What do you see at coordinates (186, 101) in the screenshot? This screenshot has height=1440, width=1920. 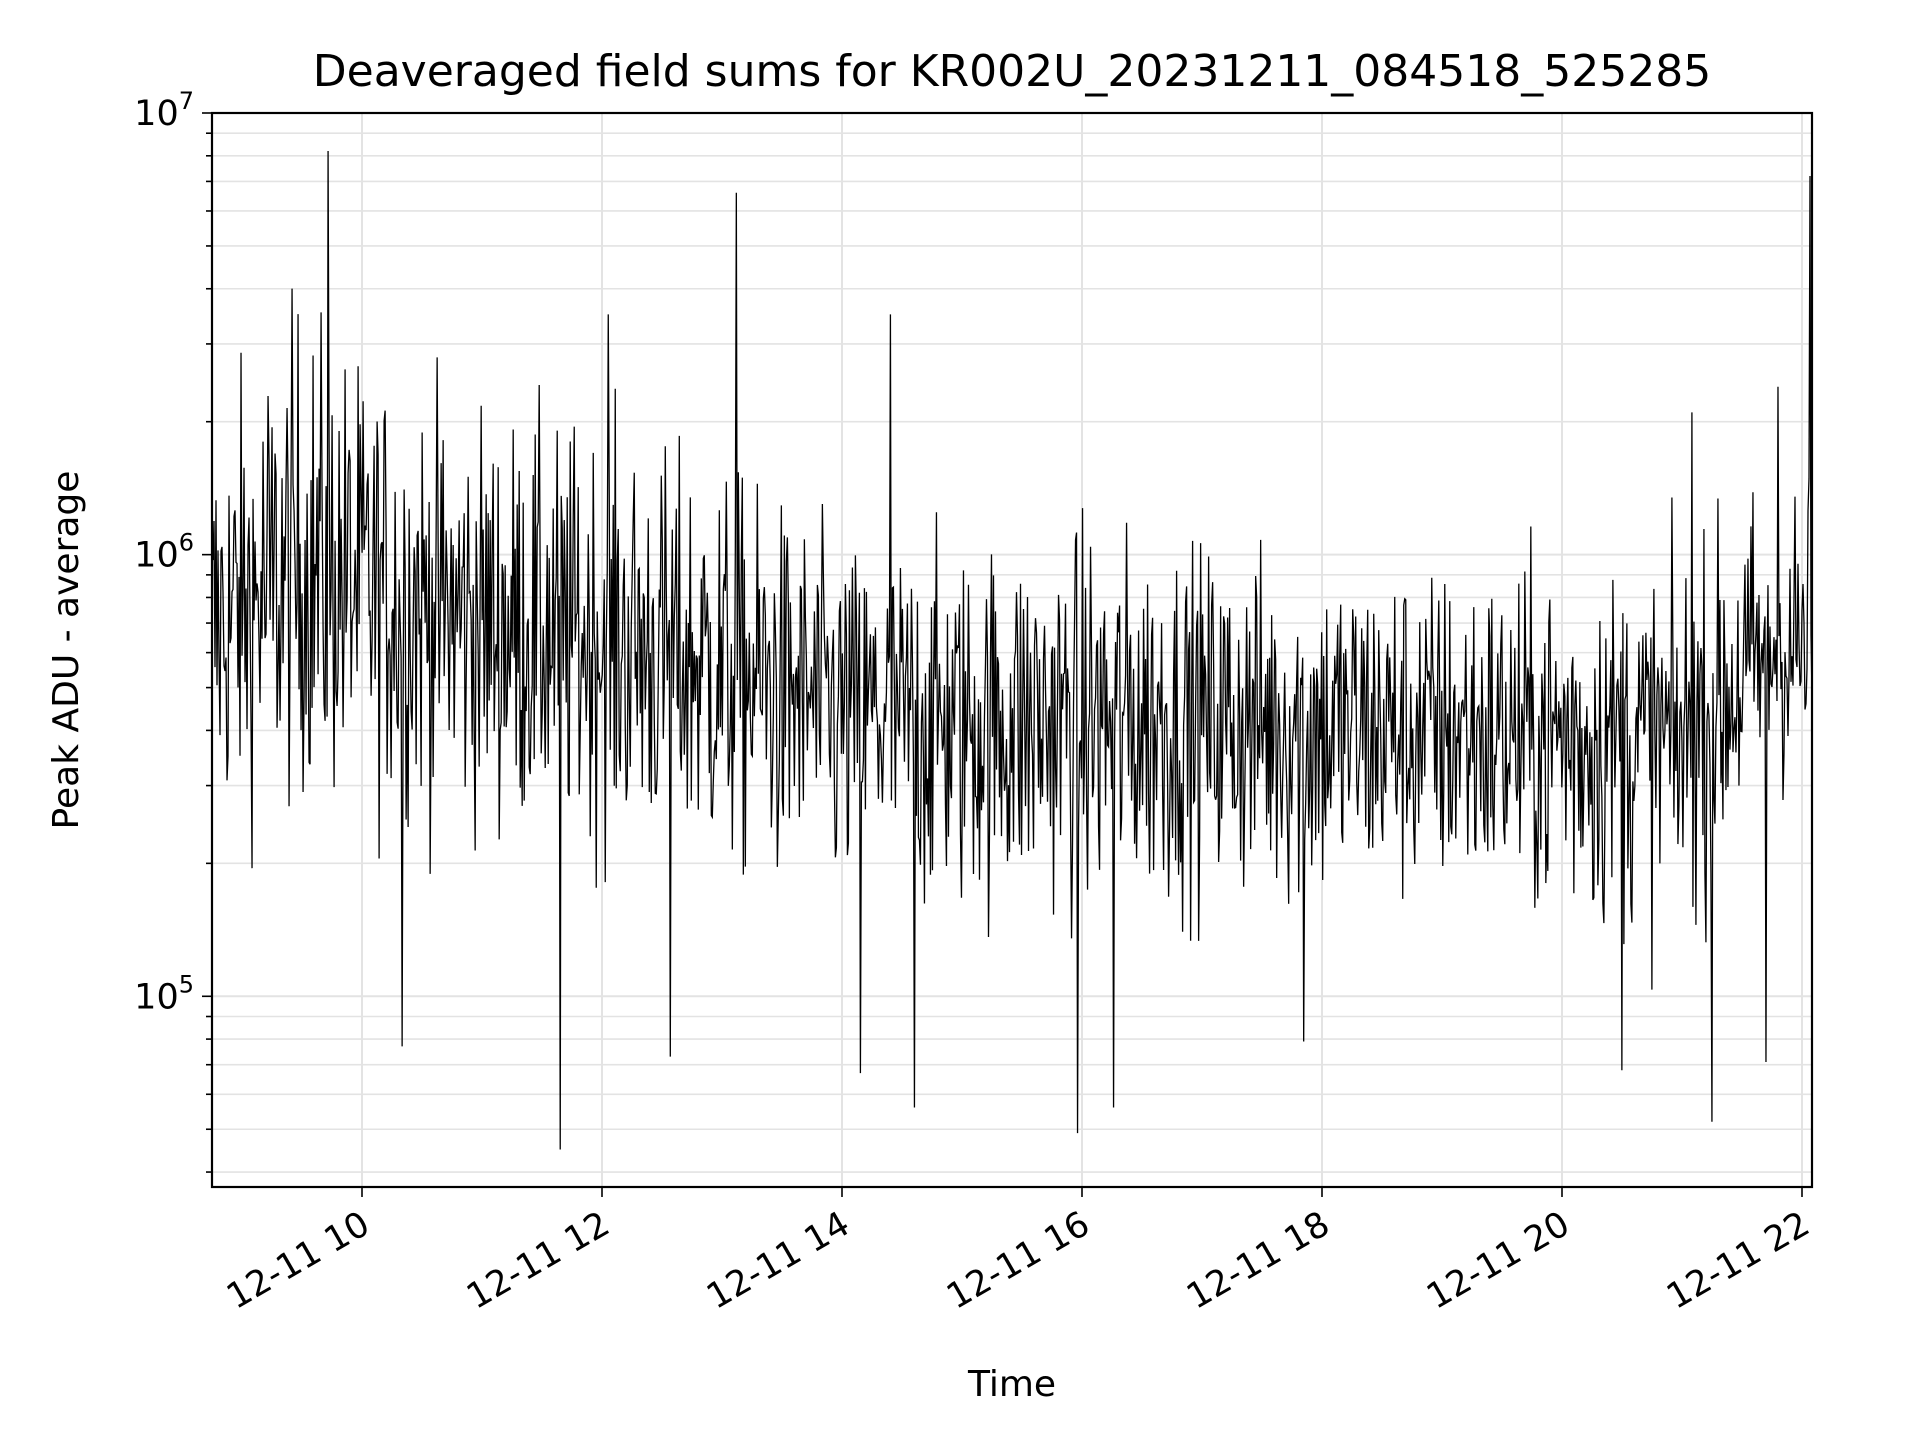 I see `y-tick-label-exponent: 7` at bounding box center [186, 101].